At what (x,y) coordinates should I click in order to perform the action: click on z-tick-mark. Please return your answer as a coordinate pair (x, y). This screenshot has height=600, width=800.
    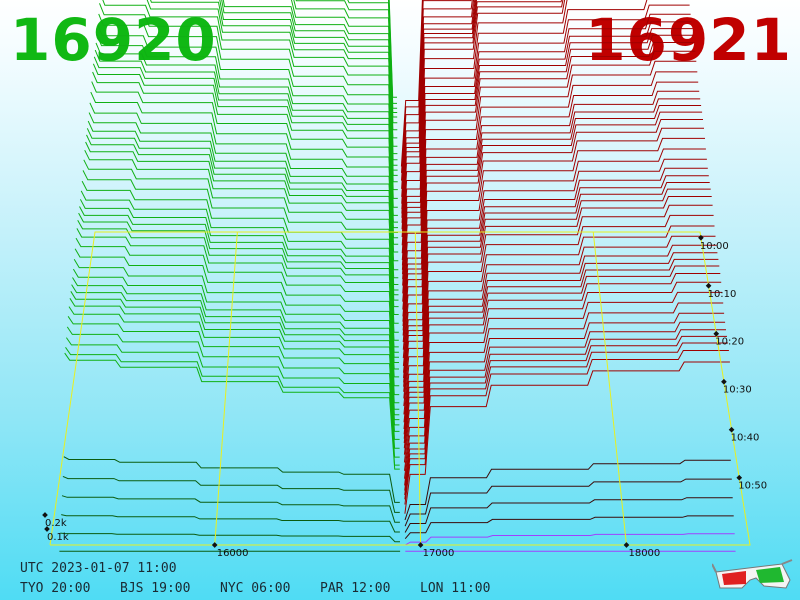
    Looking at the image, I should click on (47, 529).